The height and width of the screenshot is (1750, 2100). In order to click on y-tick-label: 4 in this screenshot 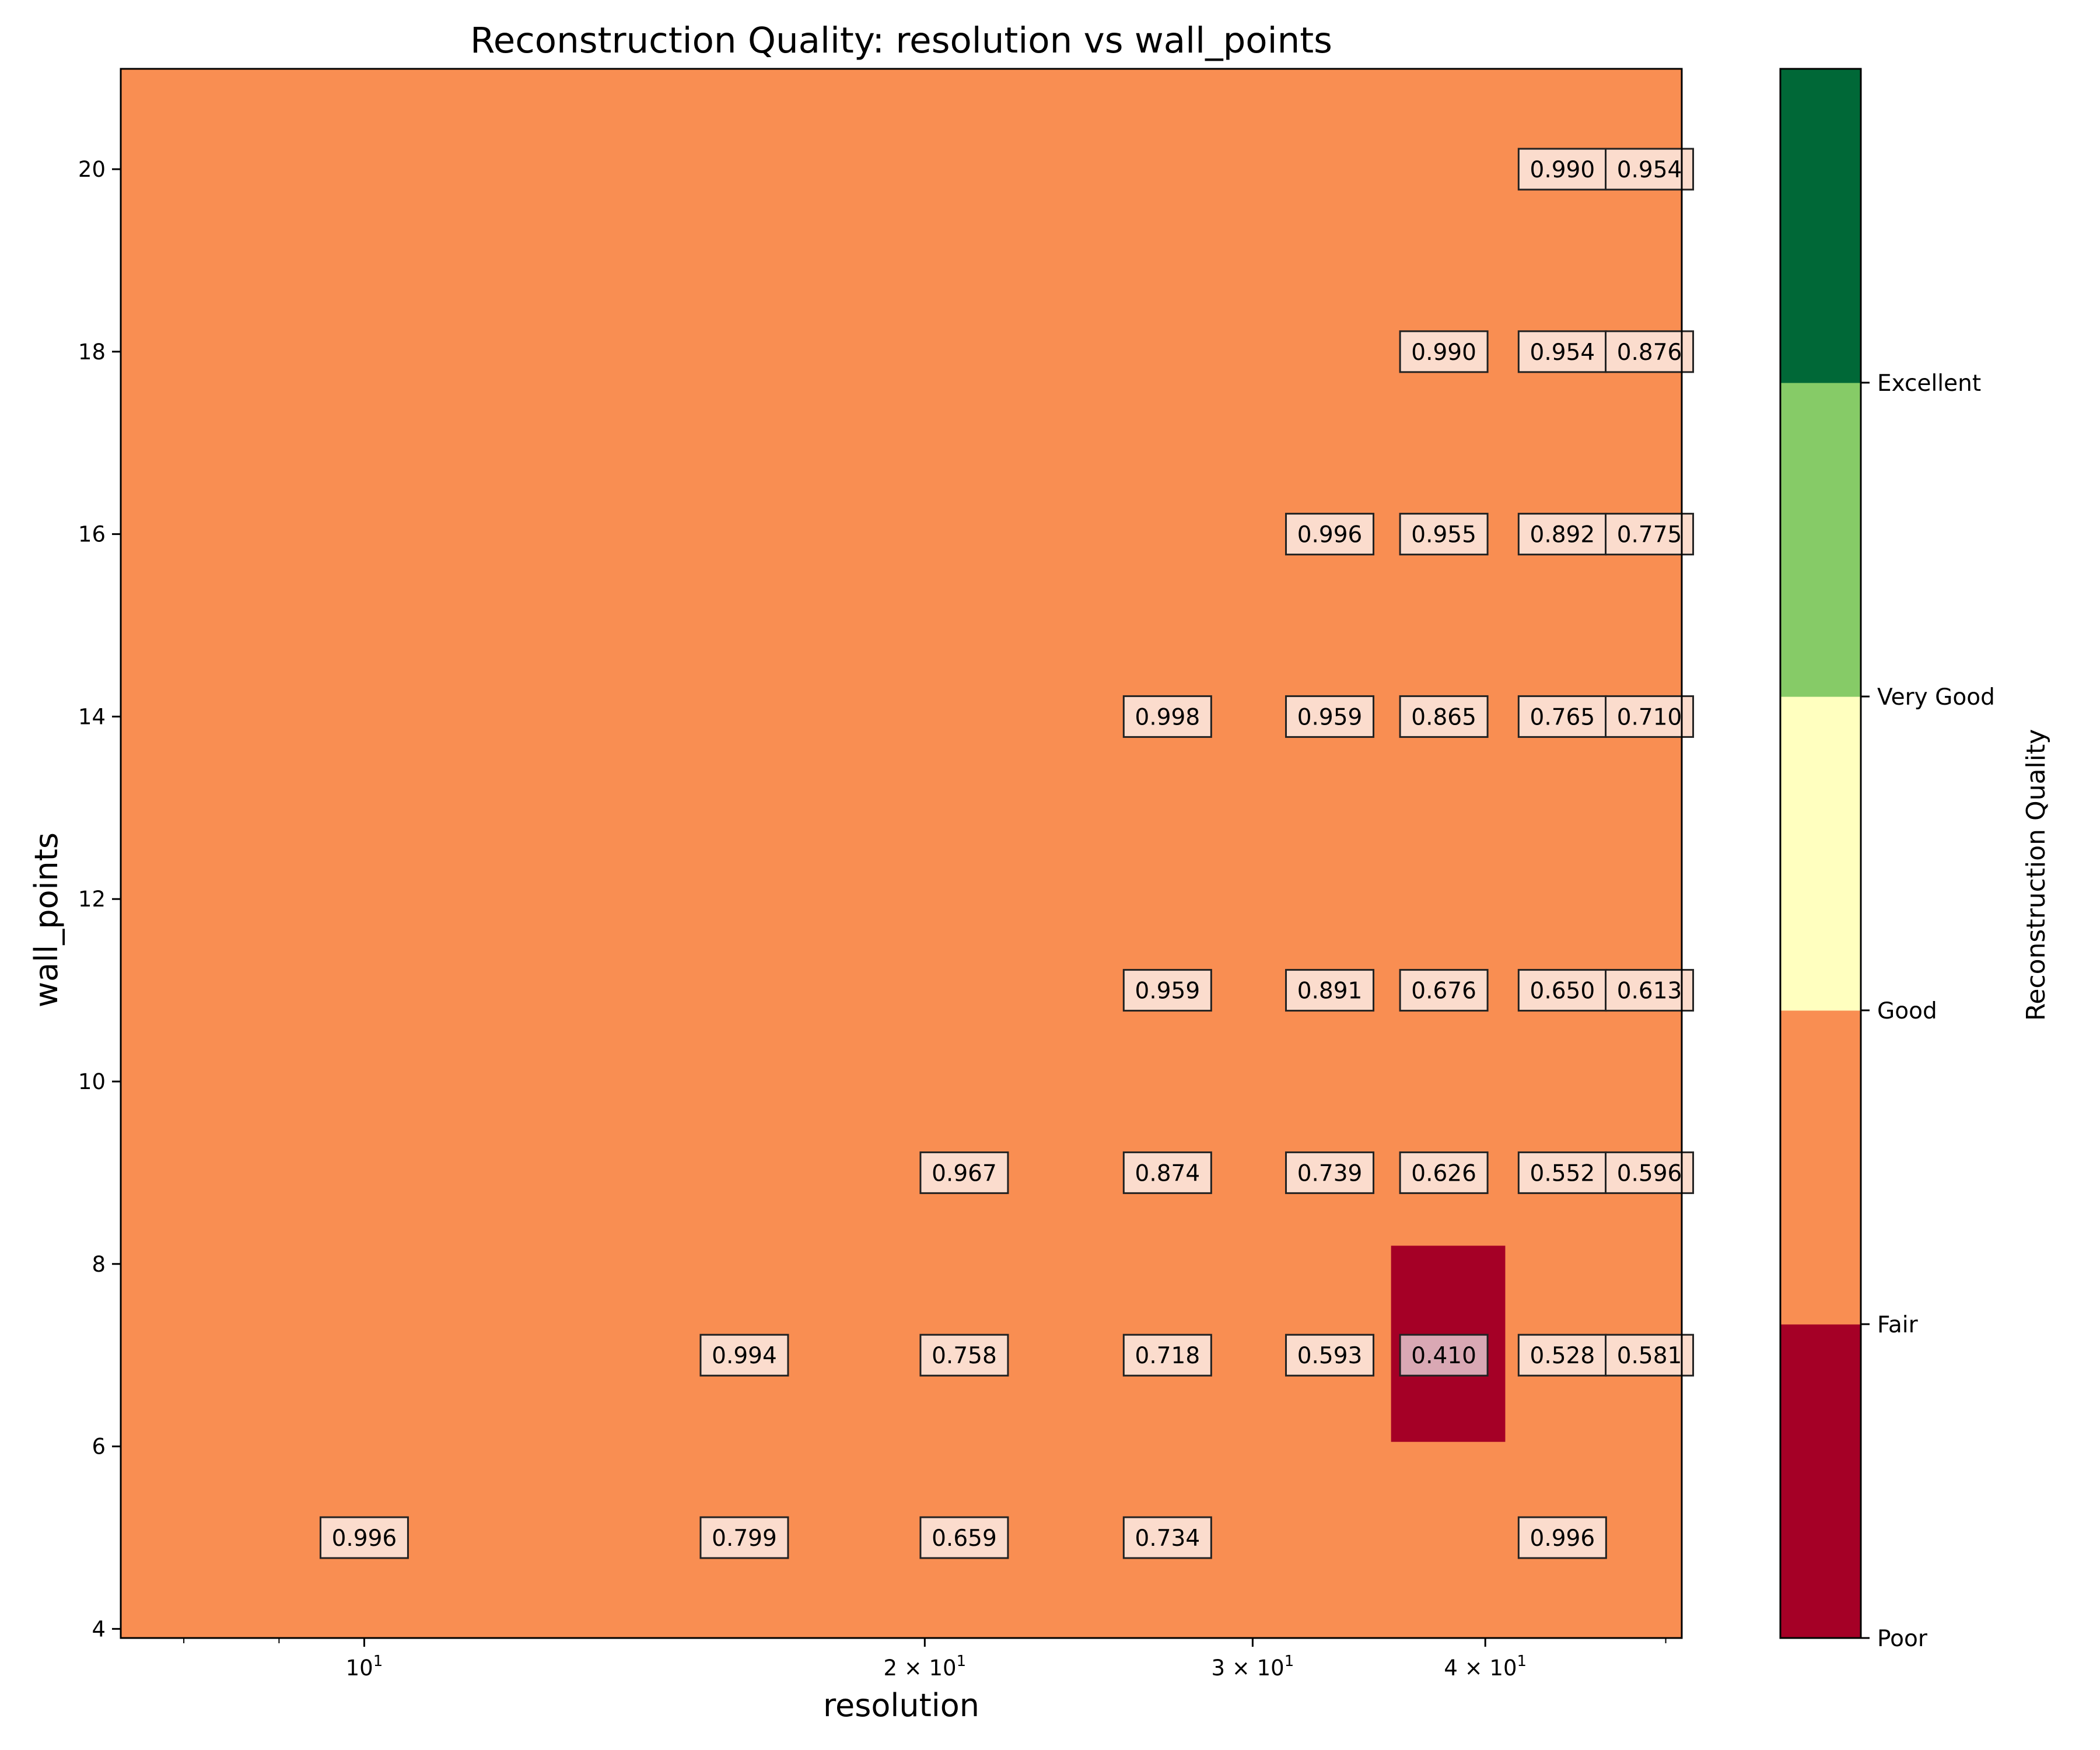, I will do `click(99, 1629)`.